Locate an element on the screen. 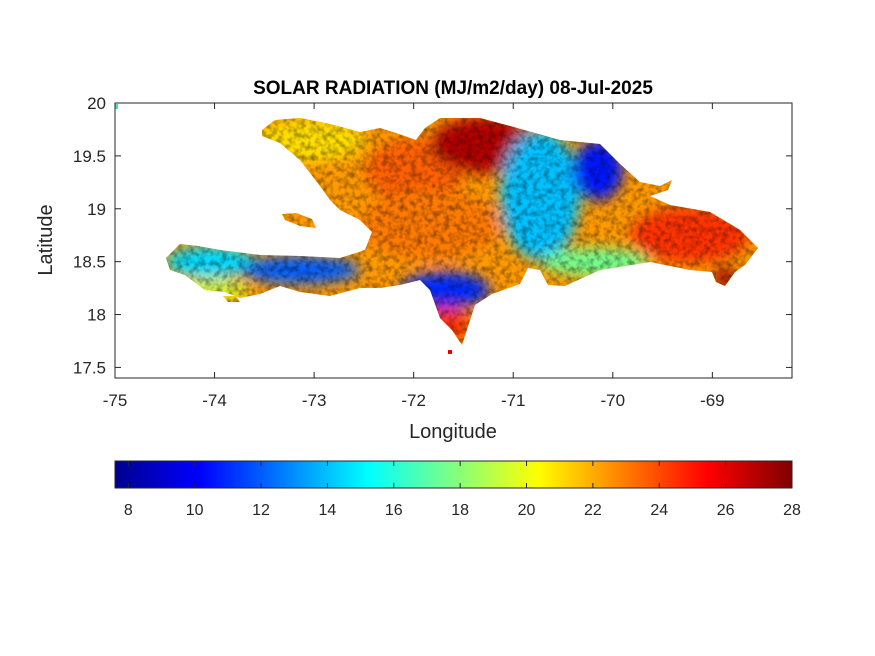 The height and width of the screenshot is (656, 875). y-tick-label: 18.5 is located at coordinates (89, 262).